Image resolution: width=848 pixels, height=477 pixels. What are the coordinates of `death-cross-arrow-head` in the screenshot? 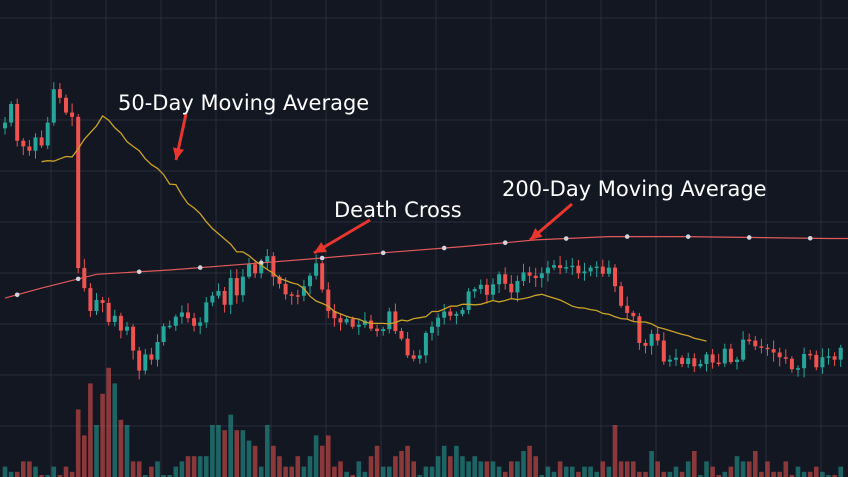 It's located at (320, 247).